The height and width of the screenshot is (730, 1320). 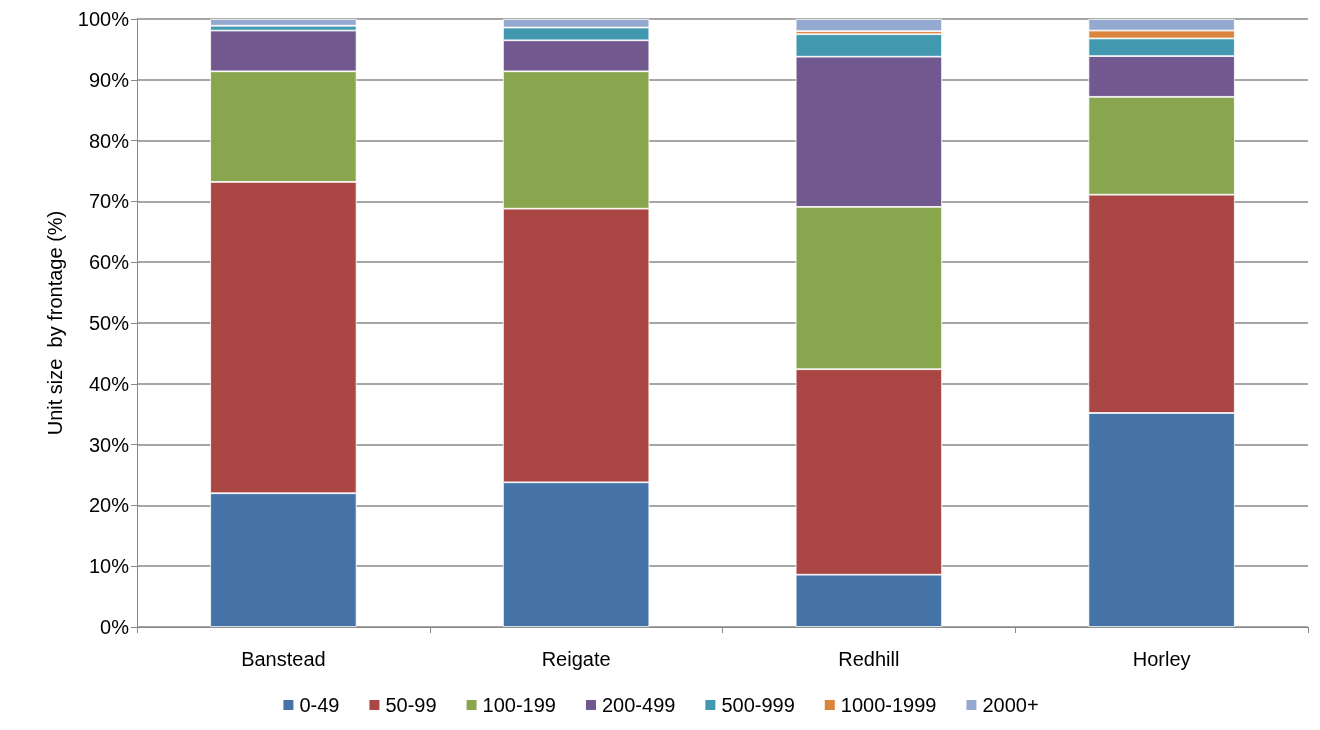 What do you see at coordinates (411, 705) in the screenshot?
I see `legend-label: 50-99` at bounding box center [411, 705].